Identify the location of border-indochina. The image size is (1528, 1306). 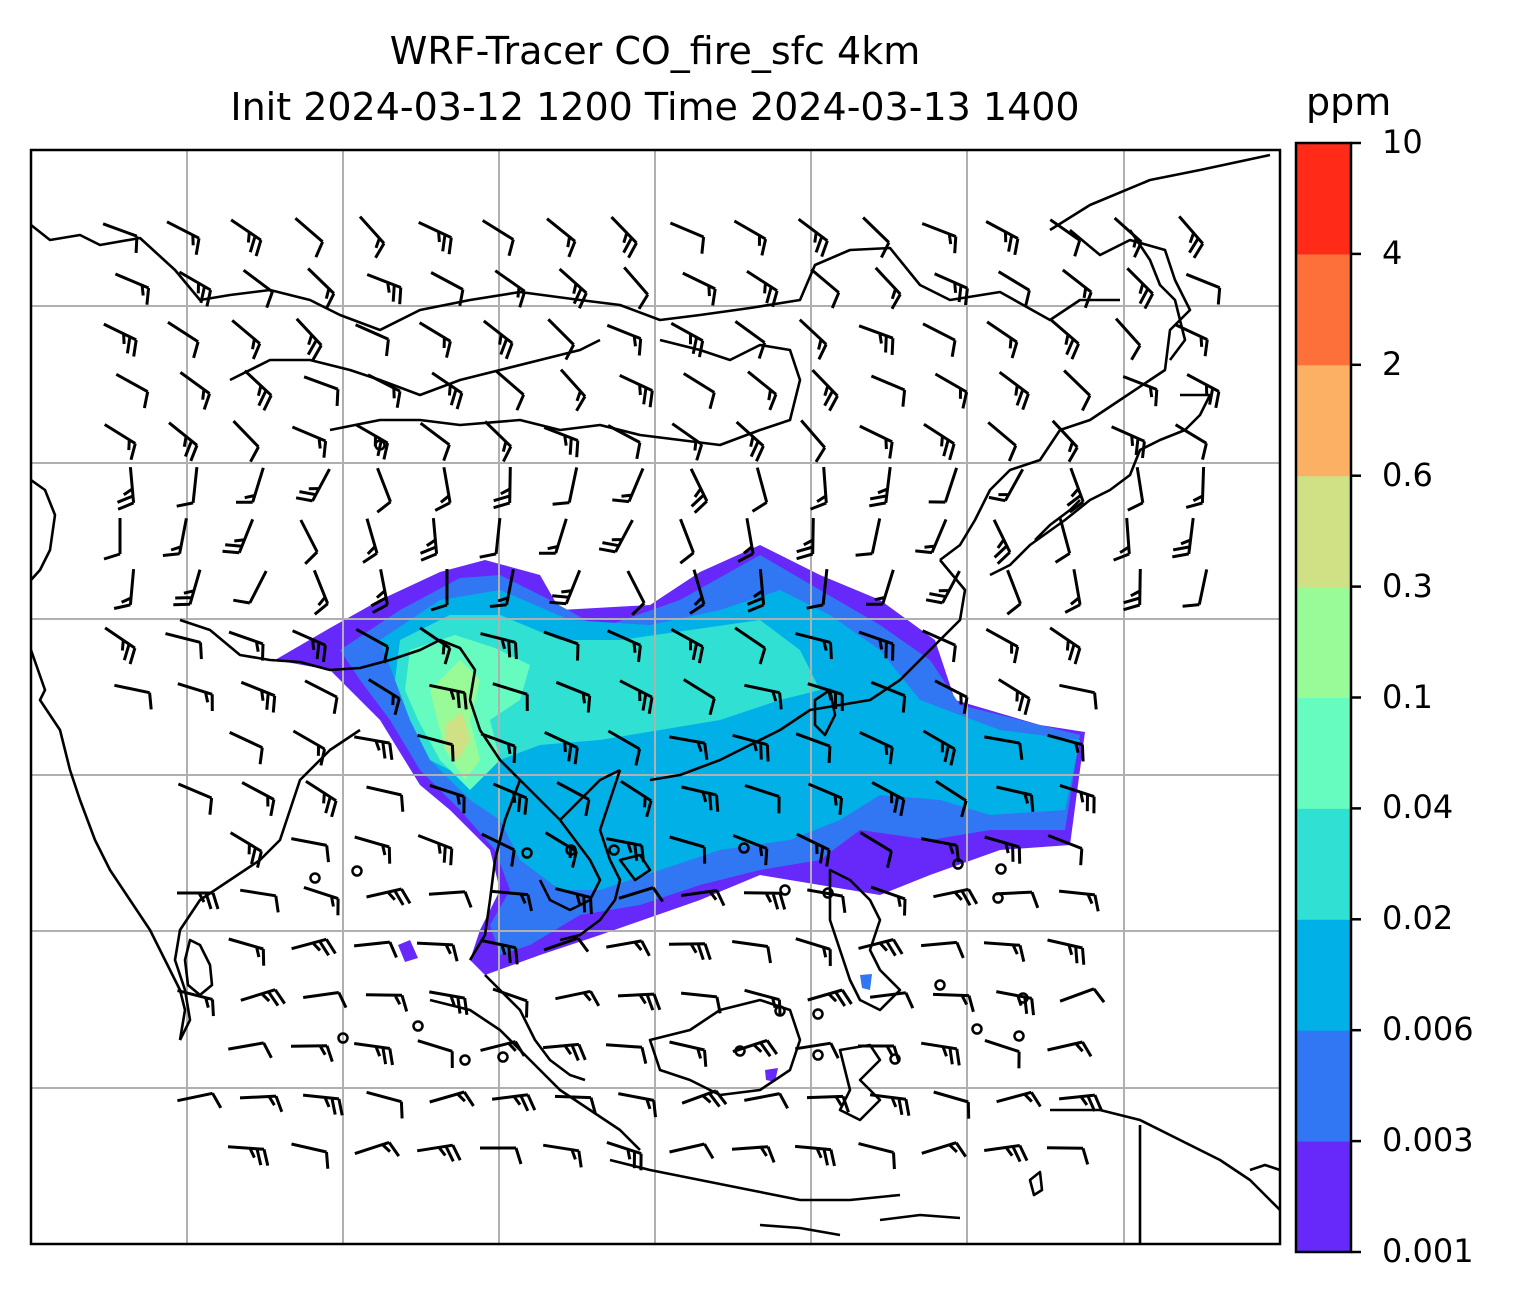
(544, 830).